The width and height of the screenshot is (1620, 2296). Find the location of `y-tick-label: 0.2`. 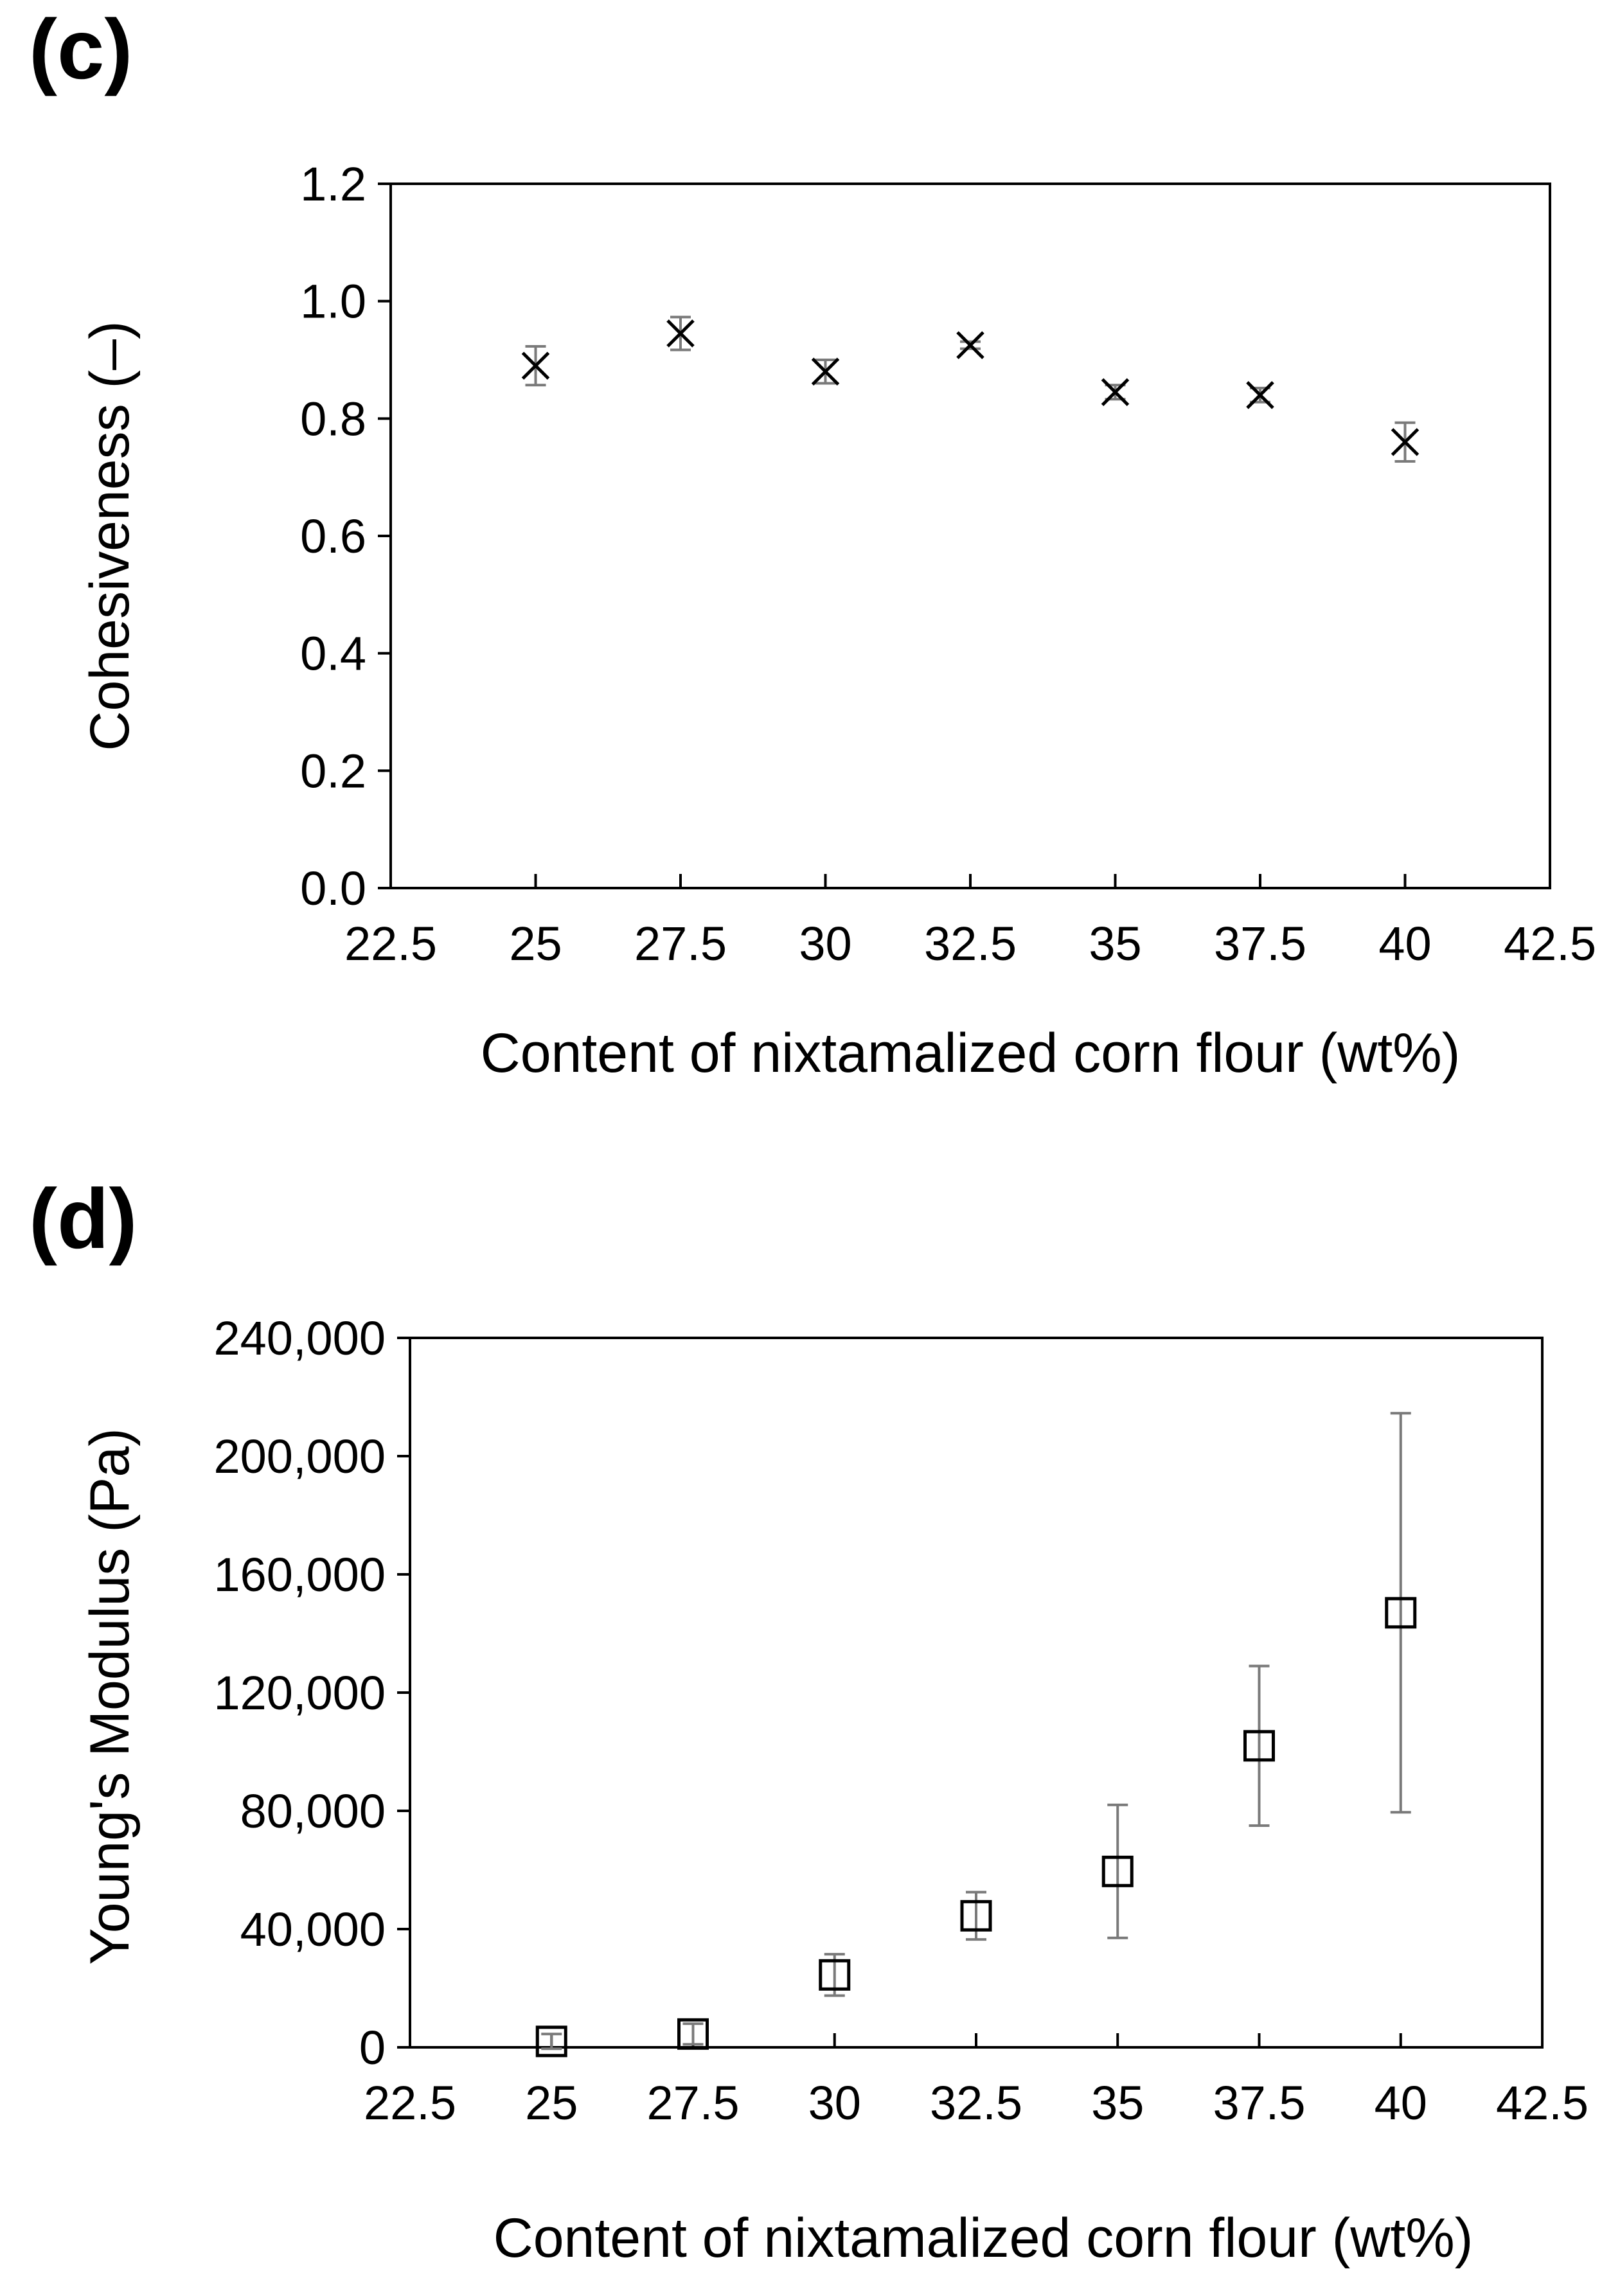

y-tick-label: 0.2 is located at coordinates (333, 771).